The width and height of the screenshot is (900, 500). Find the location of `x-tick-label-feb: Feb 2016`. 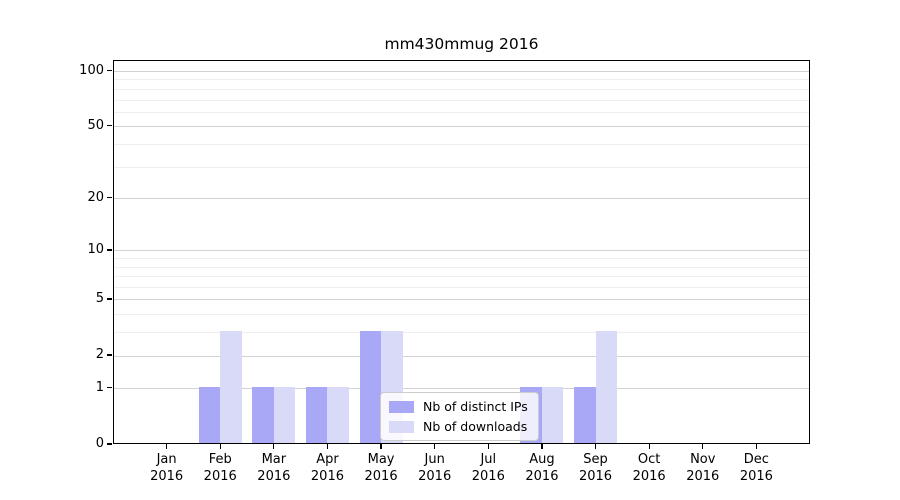

x-tick-label-feb: Feb 2016 is located at coordinates (220, 468).